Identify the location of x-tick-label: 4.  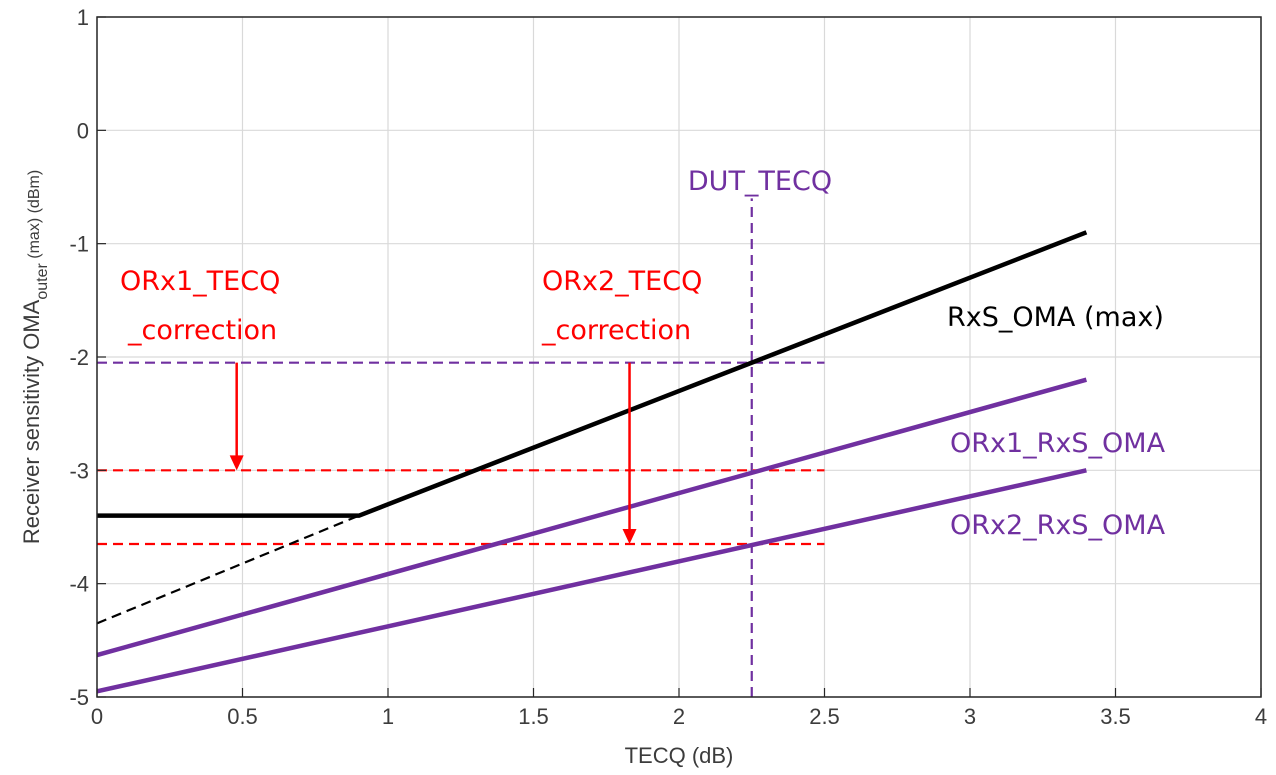
(1261, 716).